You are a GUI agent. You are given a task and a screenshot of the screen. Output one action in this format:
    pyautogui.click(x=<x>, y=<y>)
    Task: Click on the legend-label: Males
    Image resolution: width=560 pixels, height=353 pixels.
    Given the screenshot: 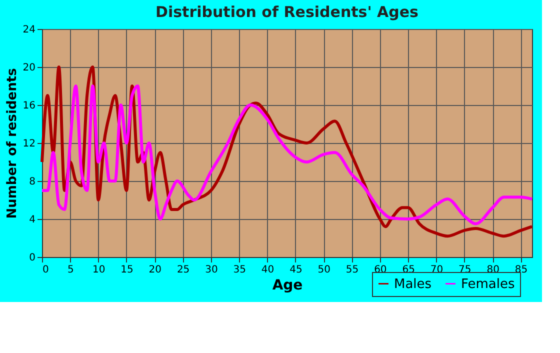 What is the action you would take?
    pyautogui.click(x=413, y=284)
    